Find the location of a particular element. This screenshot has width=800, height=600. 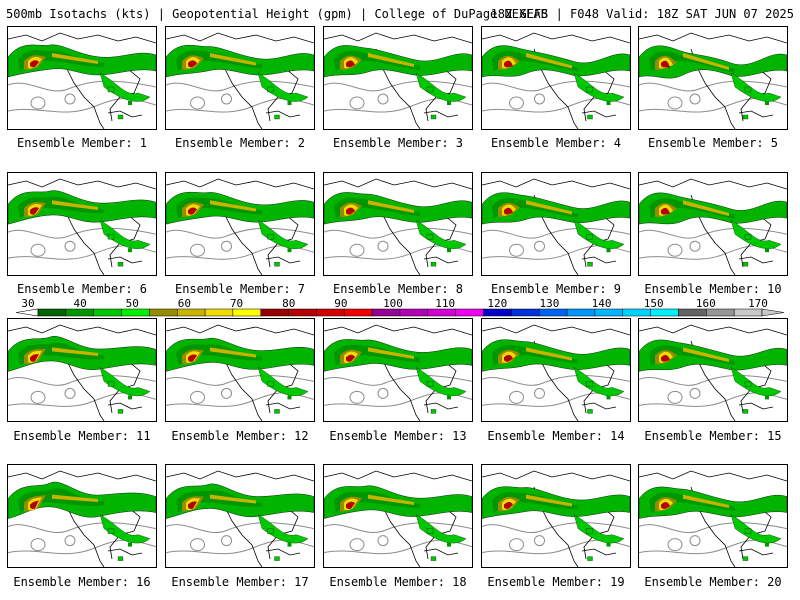

colorbar-right-arrow is located at coordinates (773, 312).